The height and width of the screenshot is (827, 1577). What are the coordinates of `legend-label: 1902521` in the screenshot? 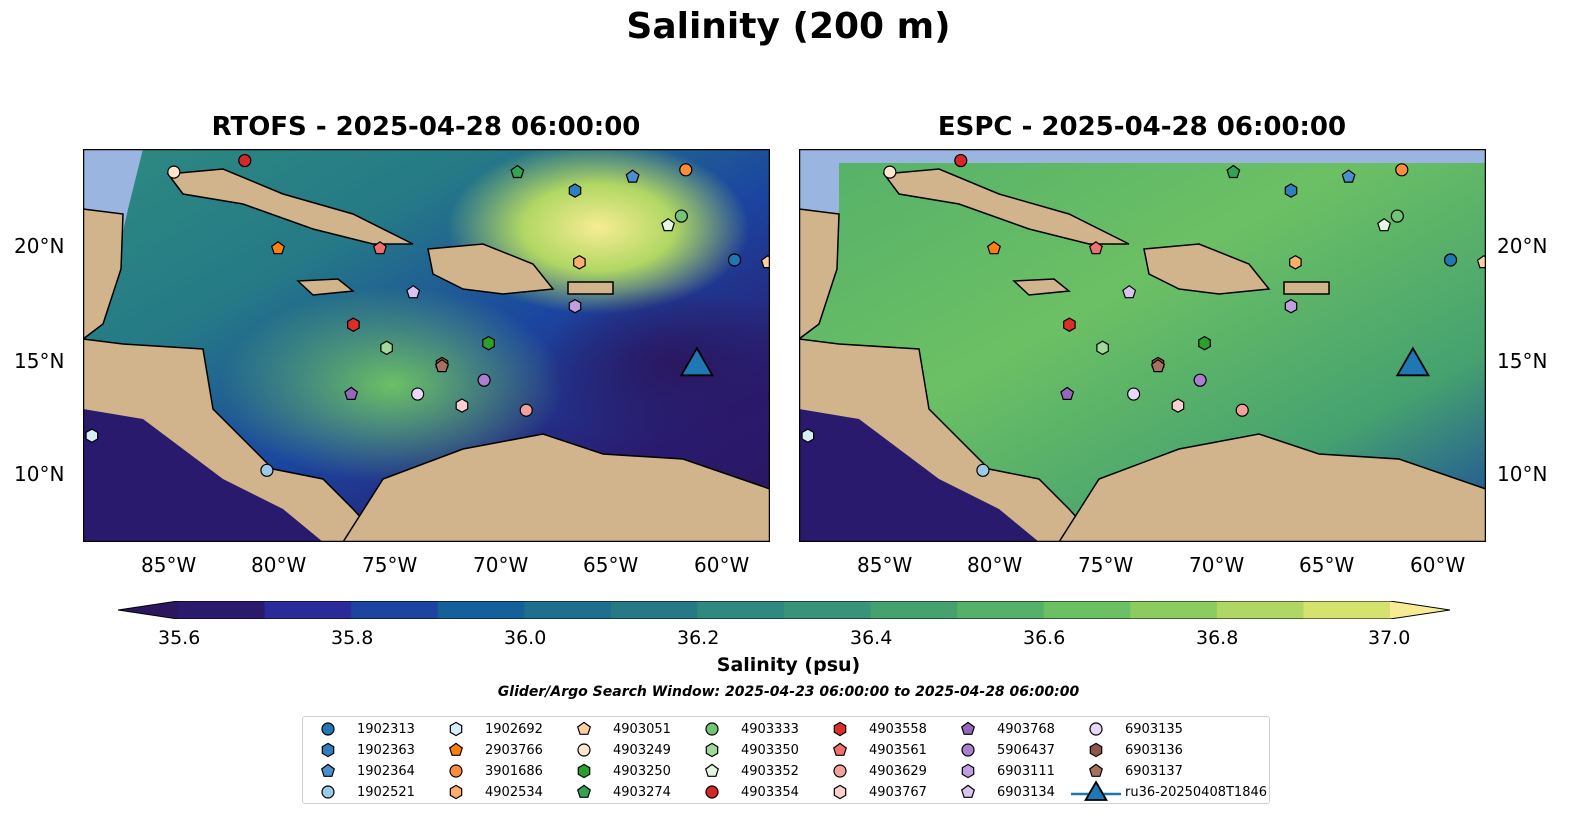 It's located at (386, 792).